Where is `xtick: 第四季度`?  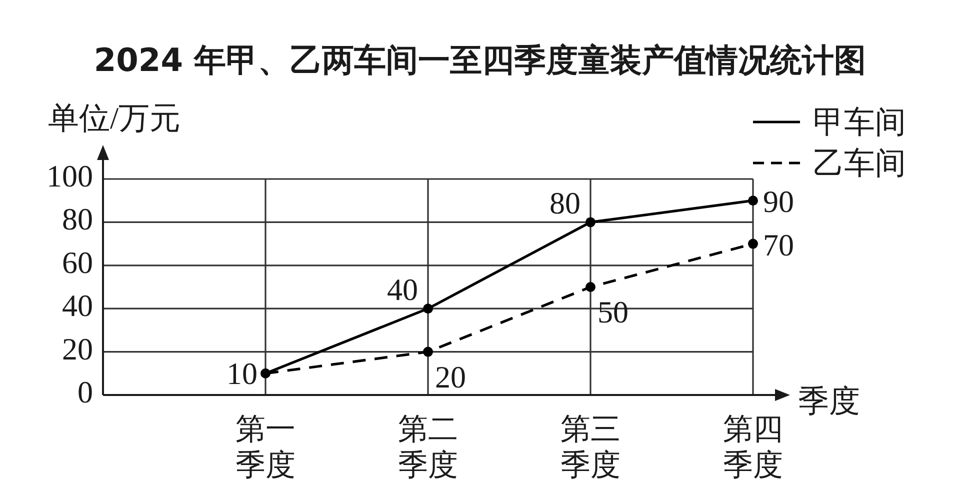 xtick: 第四季度 is located at coordinates (753, 447).